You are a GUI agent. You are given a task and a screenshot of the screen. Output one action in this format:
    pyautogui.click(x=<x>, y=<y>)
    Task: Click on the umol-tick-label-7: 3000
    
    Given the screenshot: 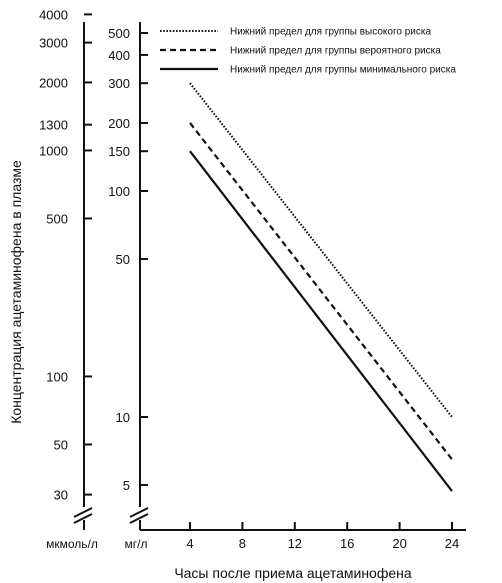 What is the action you would take?
    pyautogui.click(x=53, y=43)
    